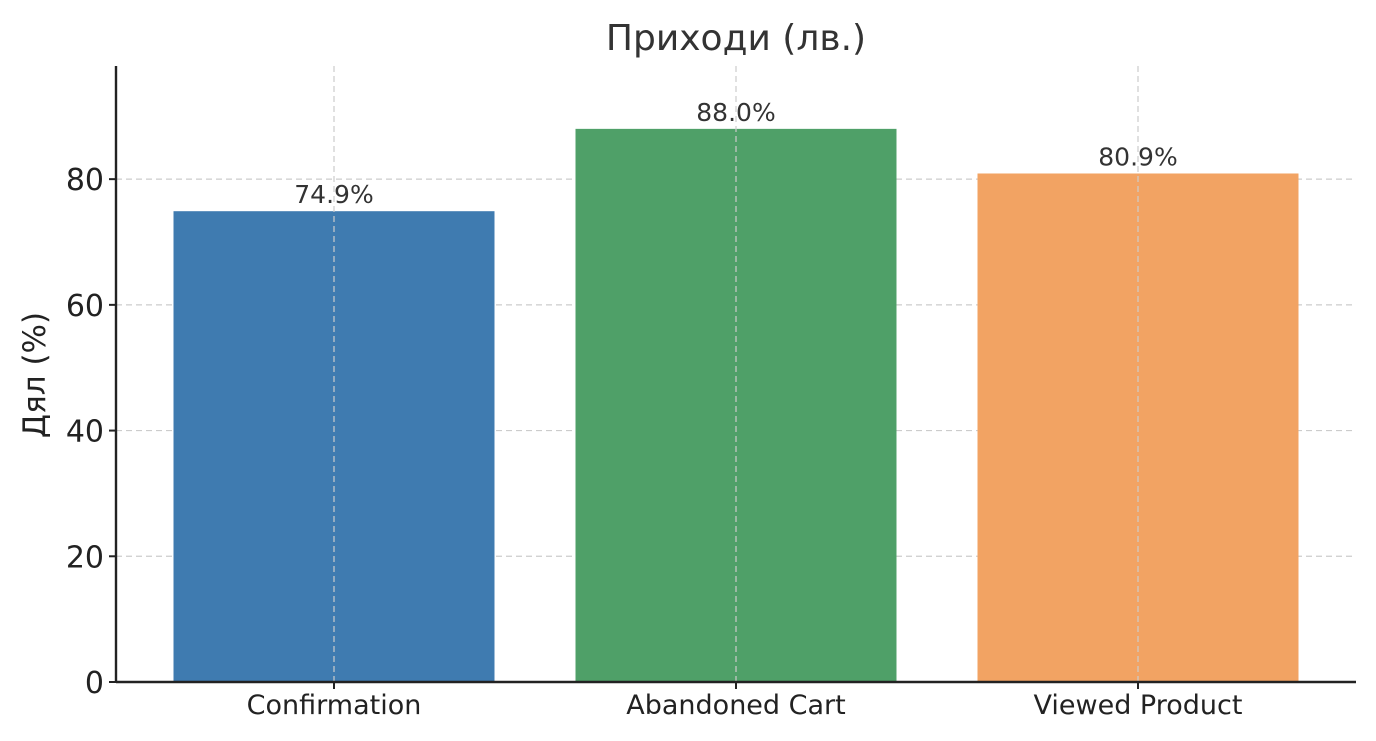  What do you see at coordinates (334, 705) in the screenshot?
I see `x-tick-label: Confirmation` at bounding box center [334, 705].